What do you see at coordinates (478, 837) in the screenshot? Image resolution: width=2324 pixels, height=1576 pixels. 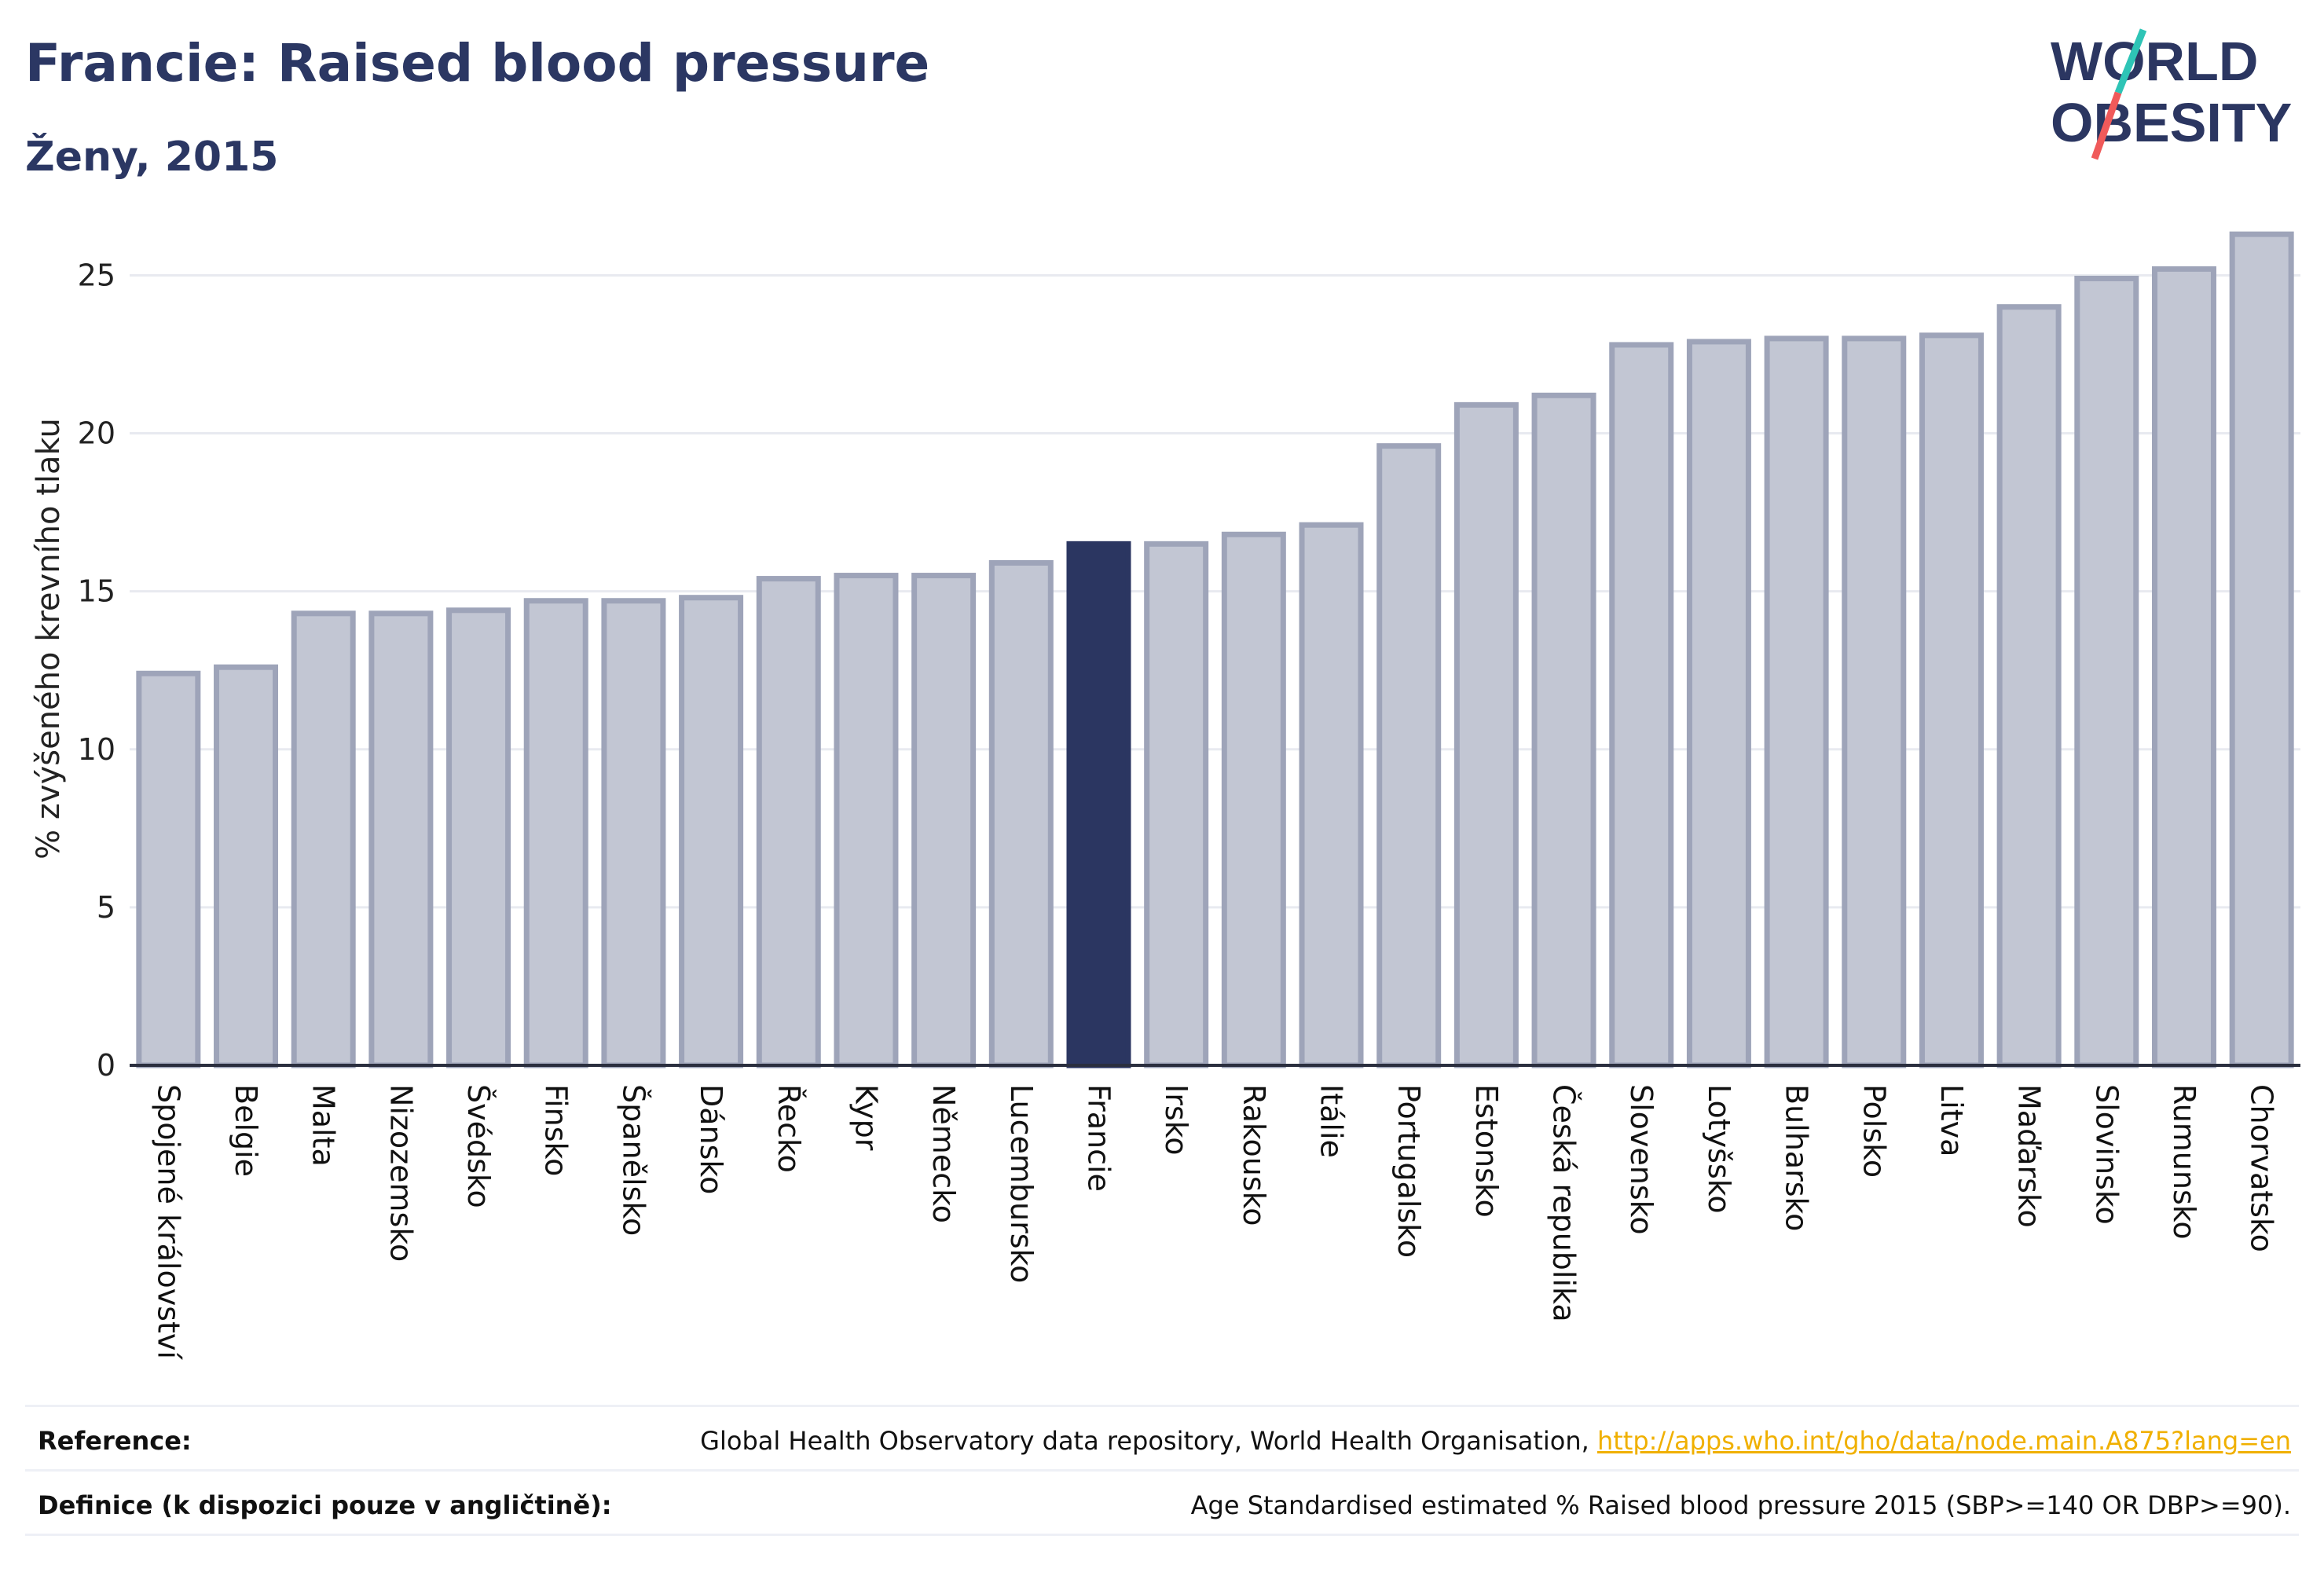 I see `bar-švédsko` at bounding box center [478, 837].